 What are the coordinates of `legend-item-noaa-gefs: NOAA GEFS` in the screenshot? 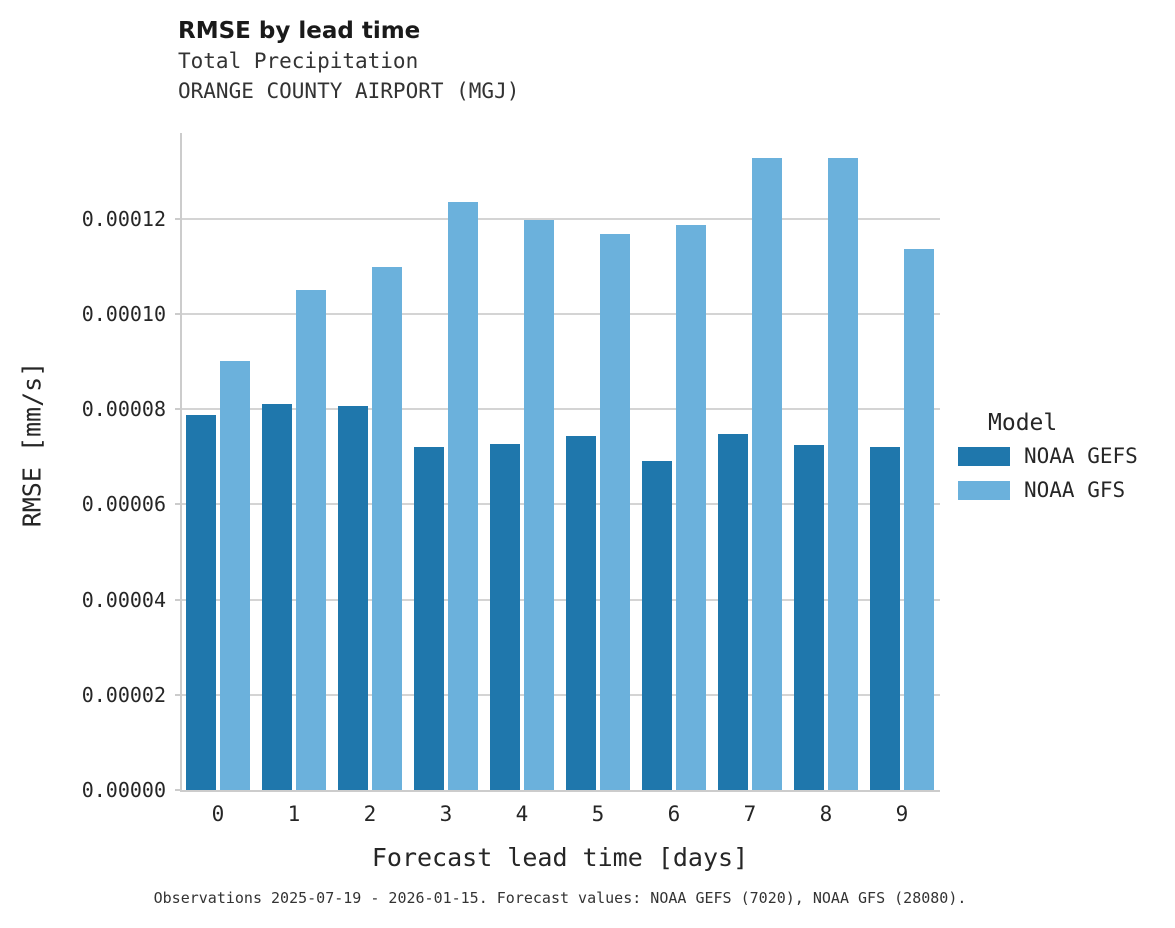 It's located at (1065, 456).